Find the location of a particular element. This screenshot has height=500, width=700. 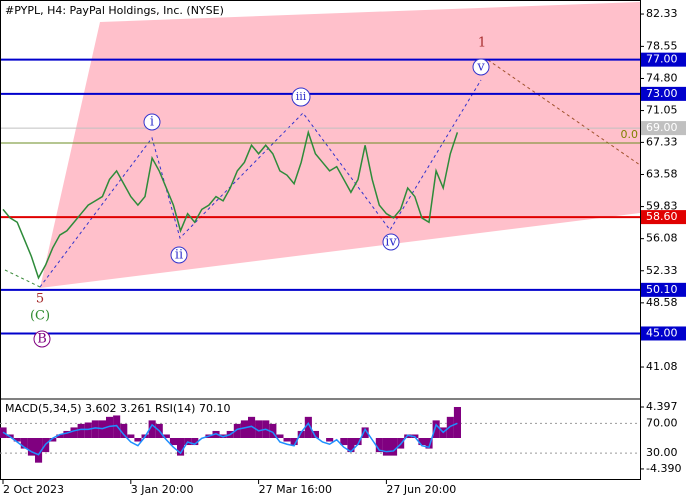

level-label: 45.00 is located at coordinates (662, 332).